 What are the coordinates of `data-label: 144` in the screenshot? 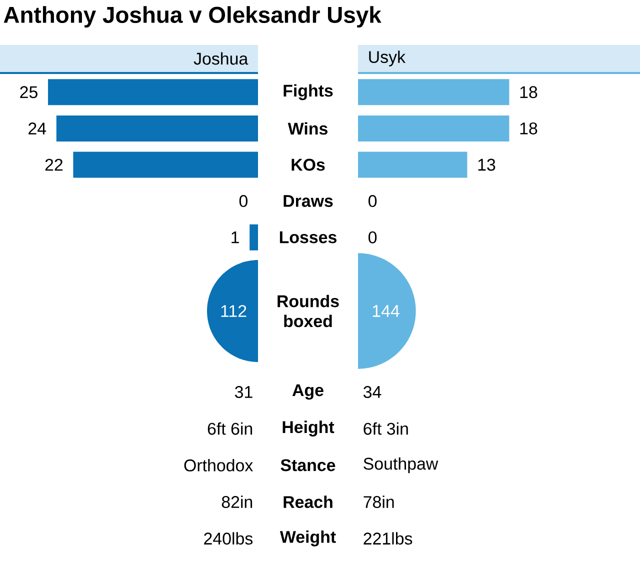 It's located at (386, 311).